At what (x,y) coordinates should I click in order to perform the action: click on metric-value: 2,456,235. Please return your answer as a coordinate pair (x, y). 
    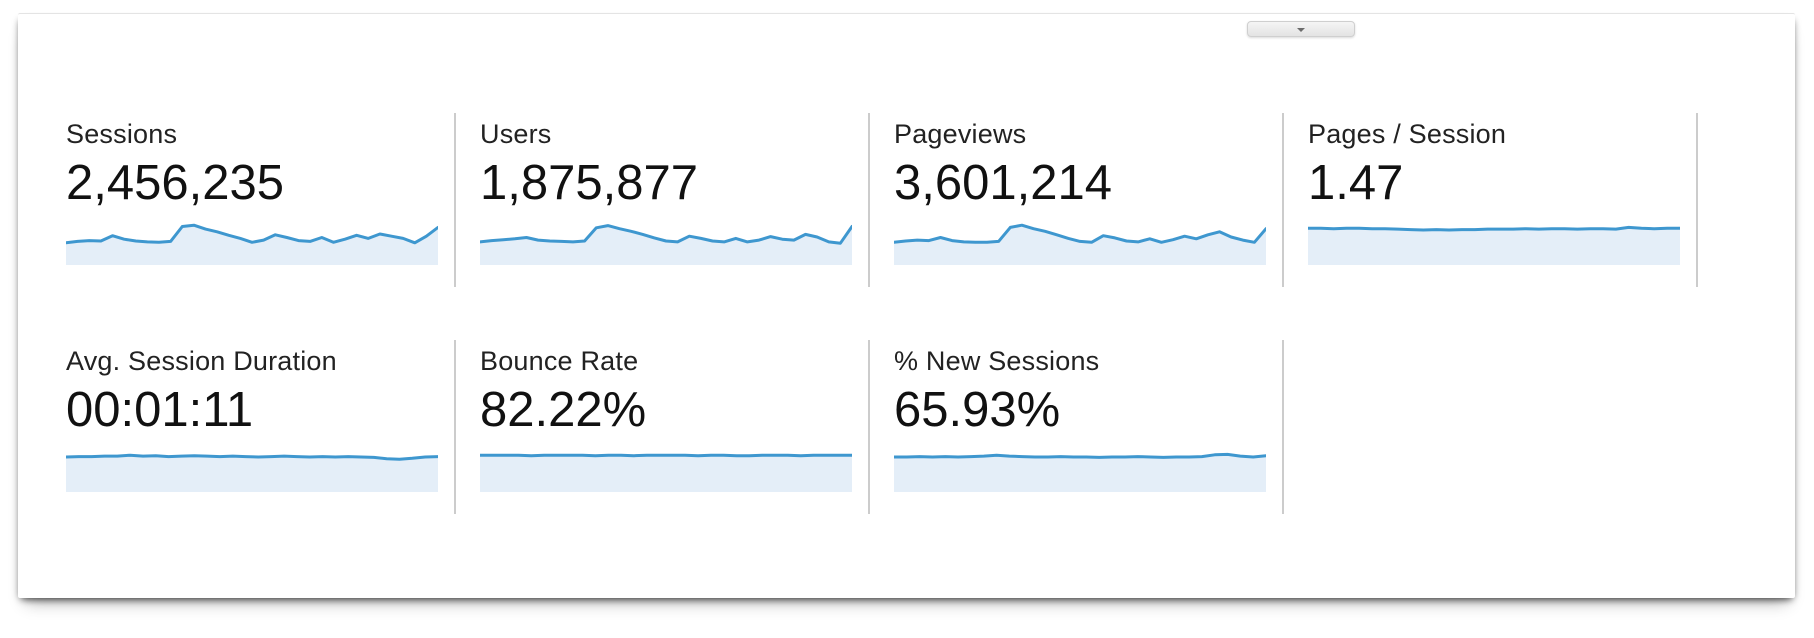
    Looking at the image, I should click on (175, 183).